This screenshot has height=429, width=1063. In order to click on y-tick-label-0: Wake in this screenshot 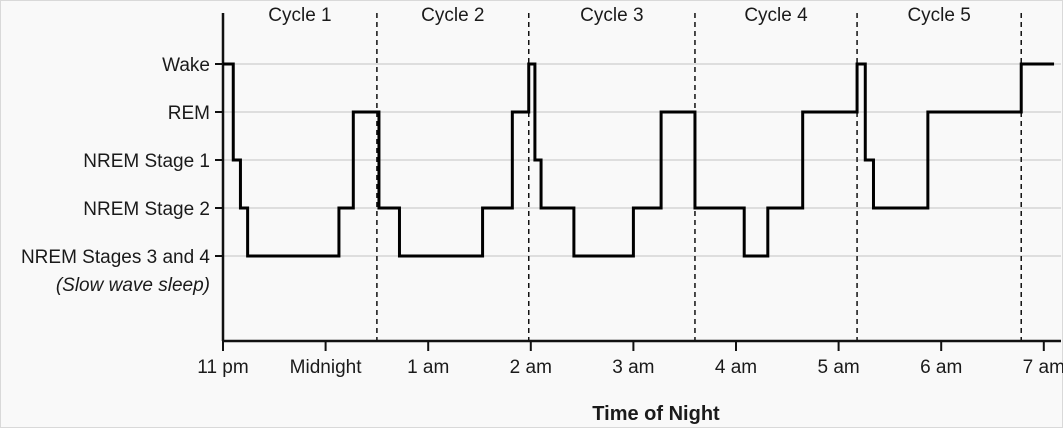, I will do `click(186, 65)`.